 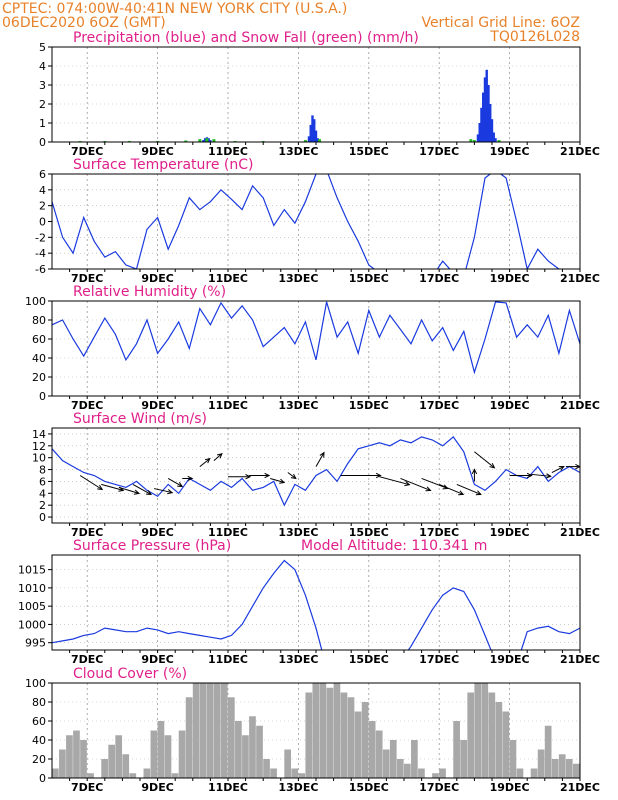 I want to click on humidity-ytick-label: 80, so click(x=39, y=320).